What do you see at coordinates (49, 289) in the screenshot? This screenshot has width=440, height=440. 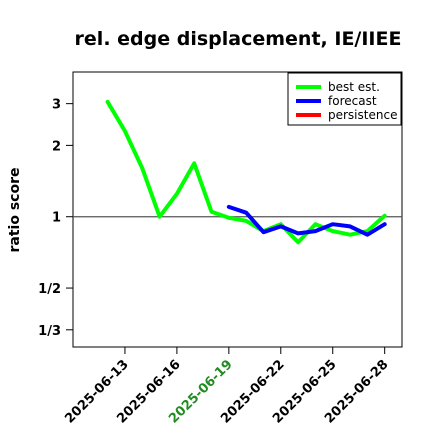 I see `y-tick-label: 1/2` at bounding box center [49, 289].